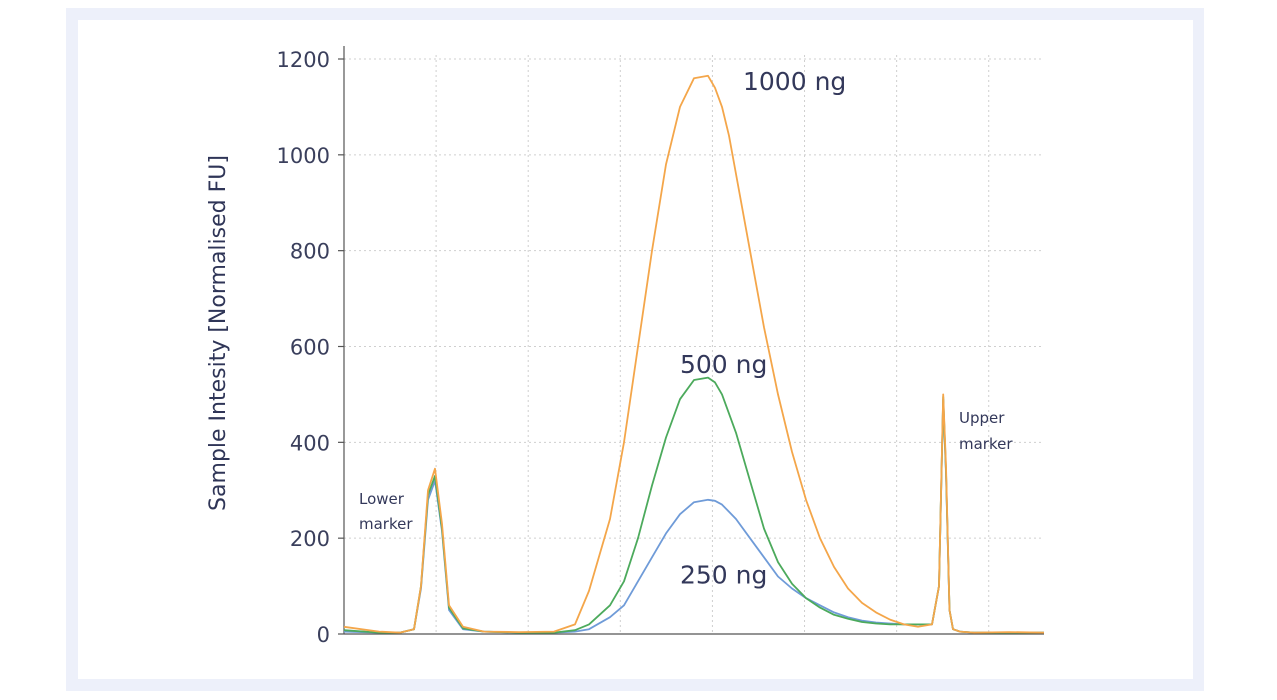  What do you see at coordinates (763, 328) in the screenshot?
I see `annotations: 1000 ng 500 ng 250 ng` at bounding box center [763, 328].